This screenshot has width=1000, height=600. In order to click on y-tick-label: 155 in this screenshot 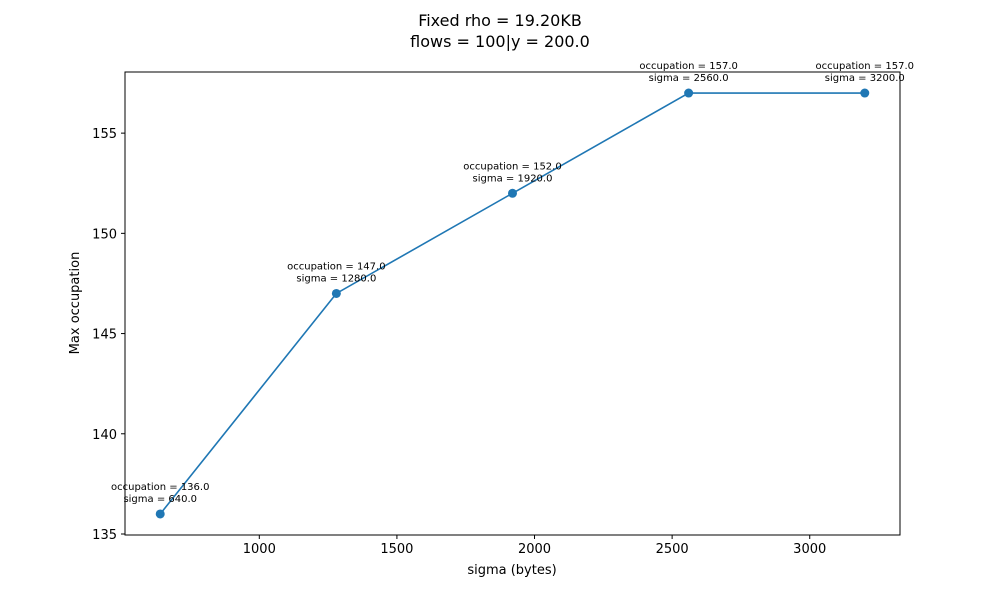, I will do `click(104, 134)`.